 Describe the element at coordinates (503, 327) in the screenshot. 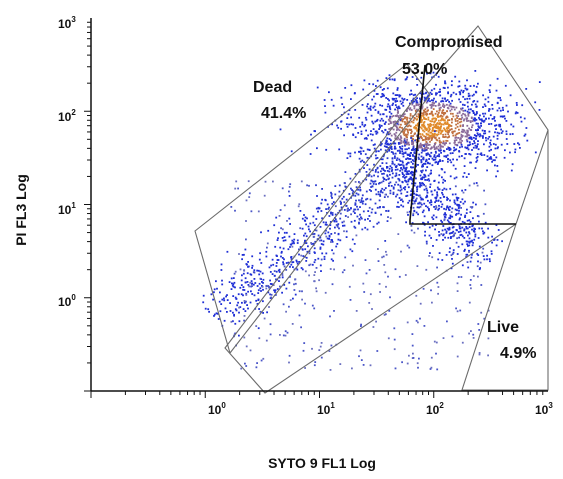

I see `live-gate-name: Live` at that location.